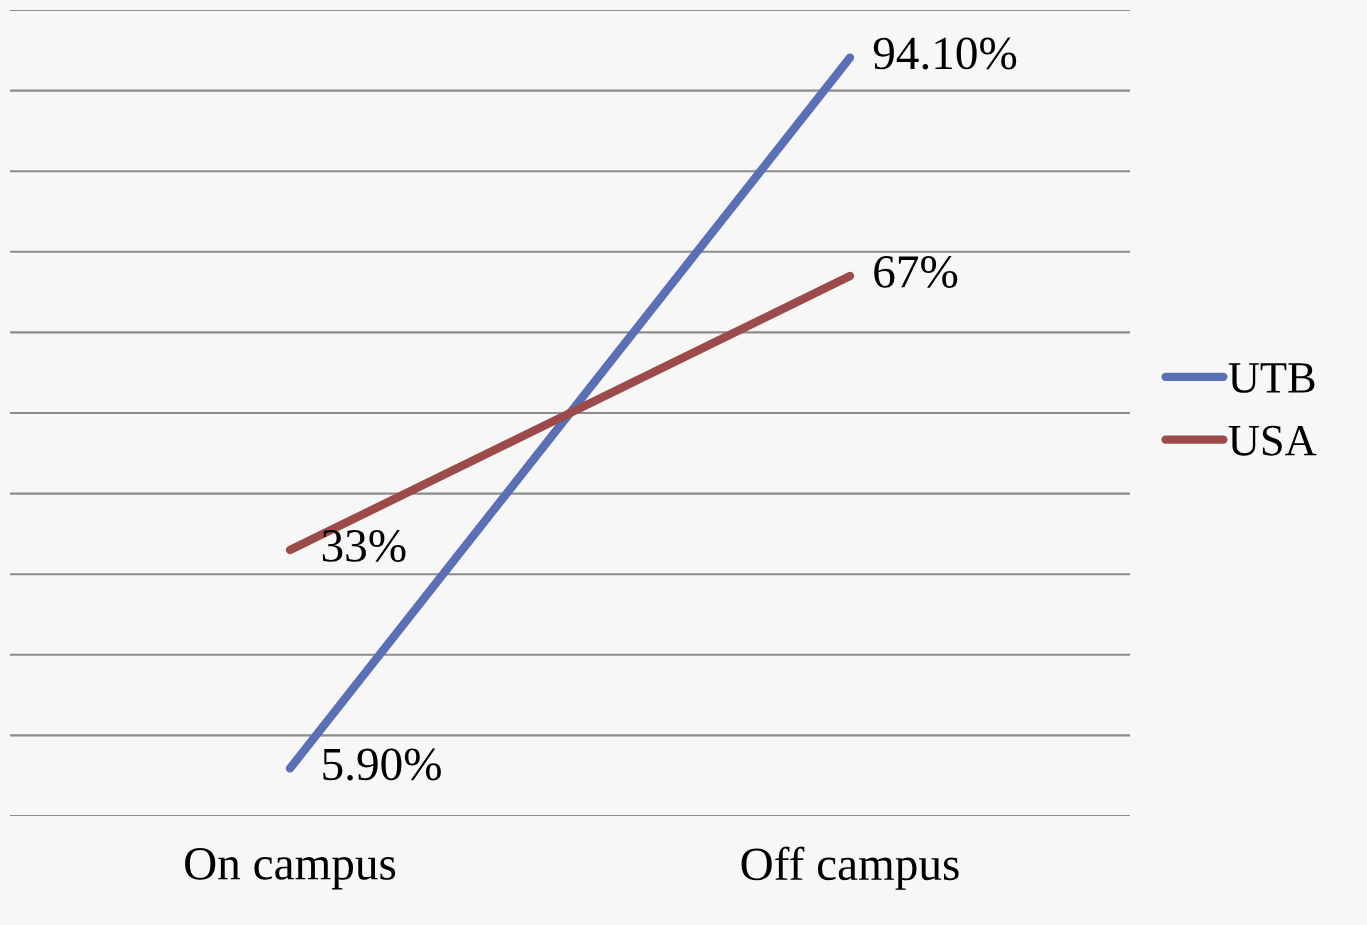 This screenshot has width=1367, height=925. What do you see at coordinates (850, 868) in the screenshot?
I see `x-tick-label: Off campus` at bounding box center [850, 868].